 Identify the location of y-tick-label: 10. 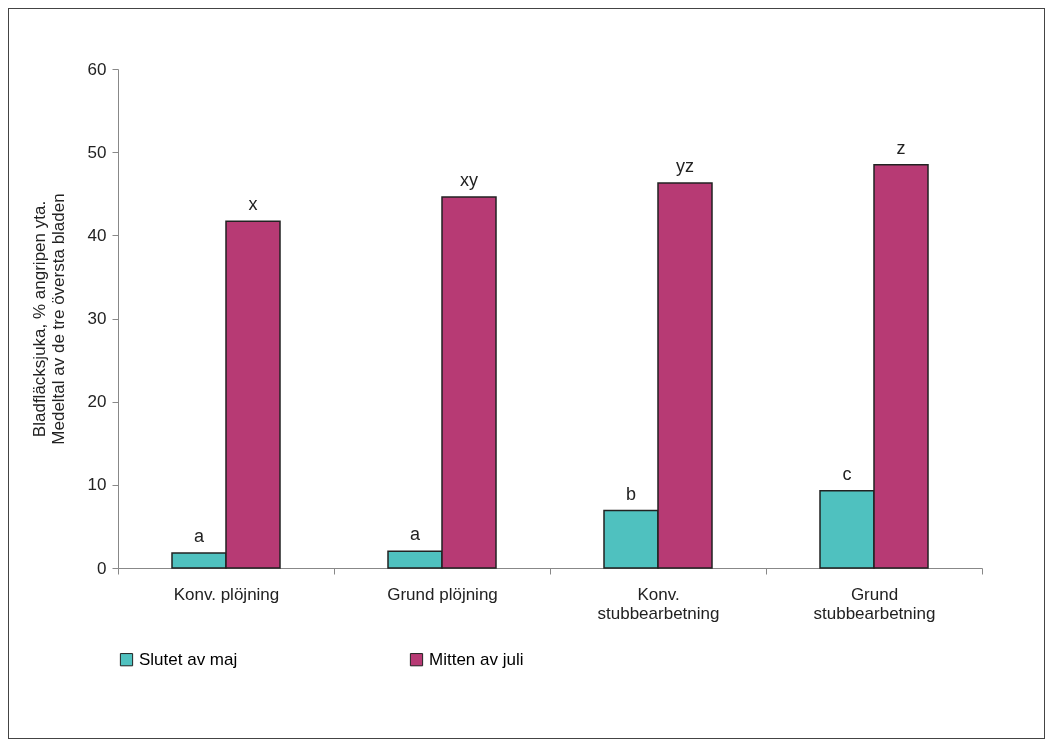
(97, 485).